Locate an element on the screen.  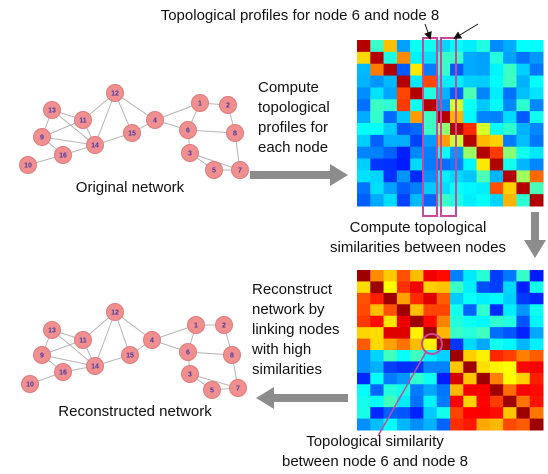
node-label: 11 is located at coordinates (83, 120).